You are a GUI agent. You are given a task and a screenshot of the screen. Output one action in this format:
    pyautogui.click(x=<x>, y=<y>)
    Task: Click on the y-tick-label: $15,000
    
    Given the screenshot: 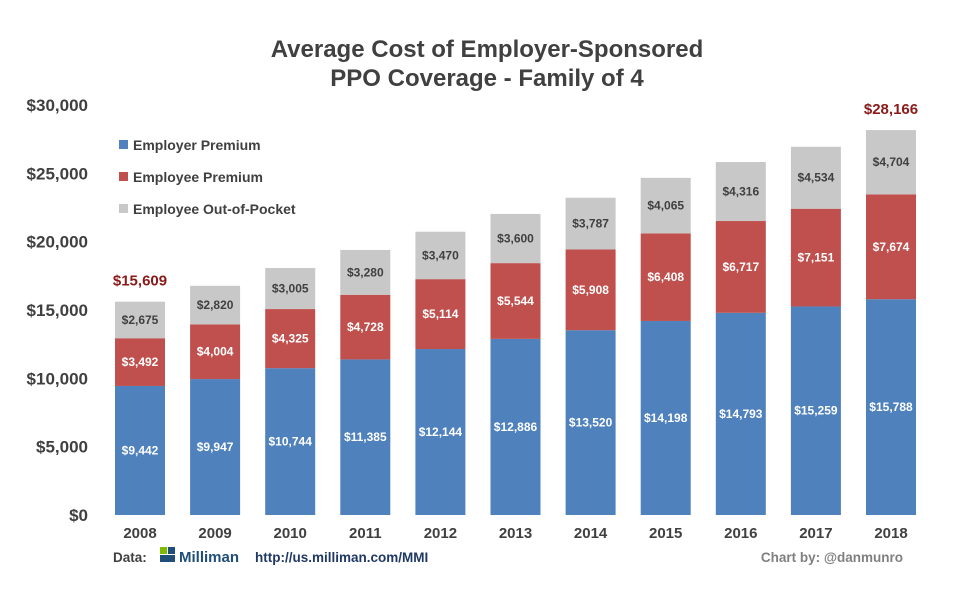 What is the action you would take?
    pyautogui.click(x=57, y=310)
    